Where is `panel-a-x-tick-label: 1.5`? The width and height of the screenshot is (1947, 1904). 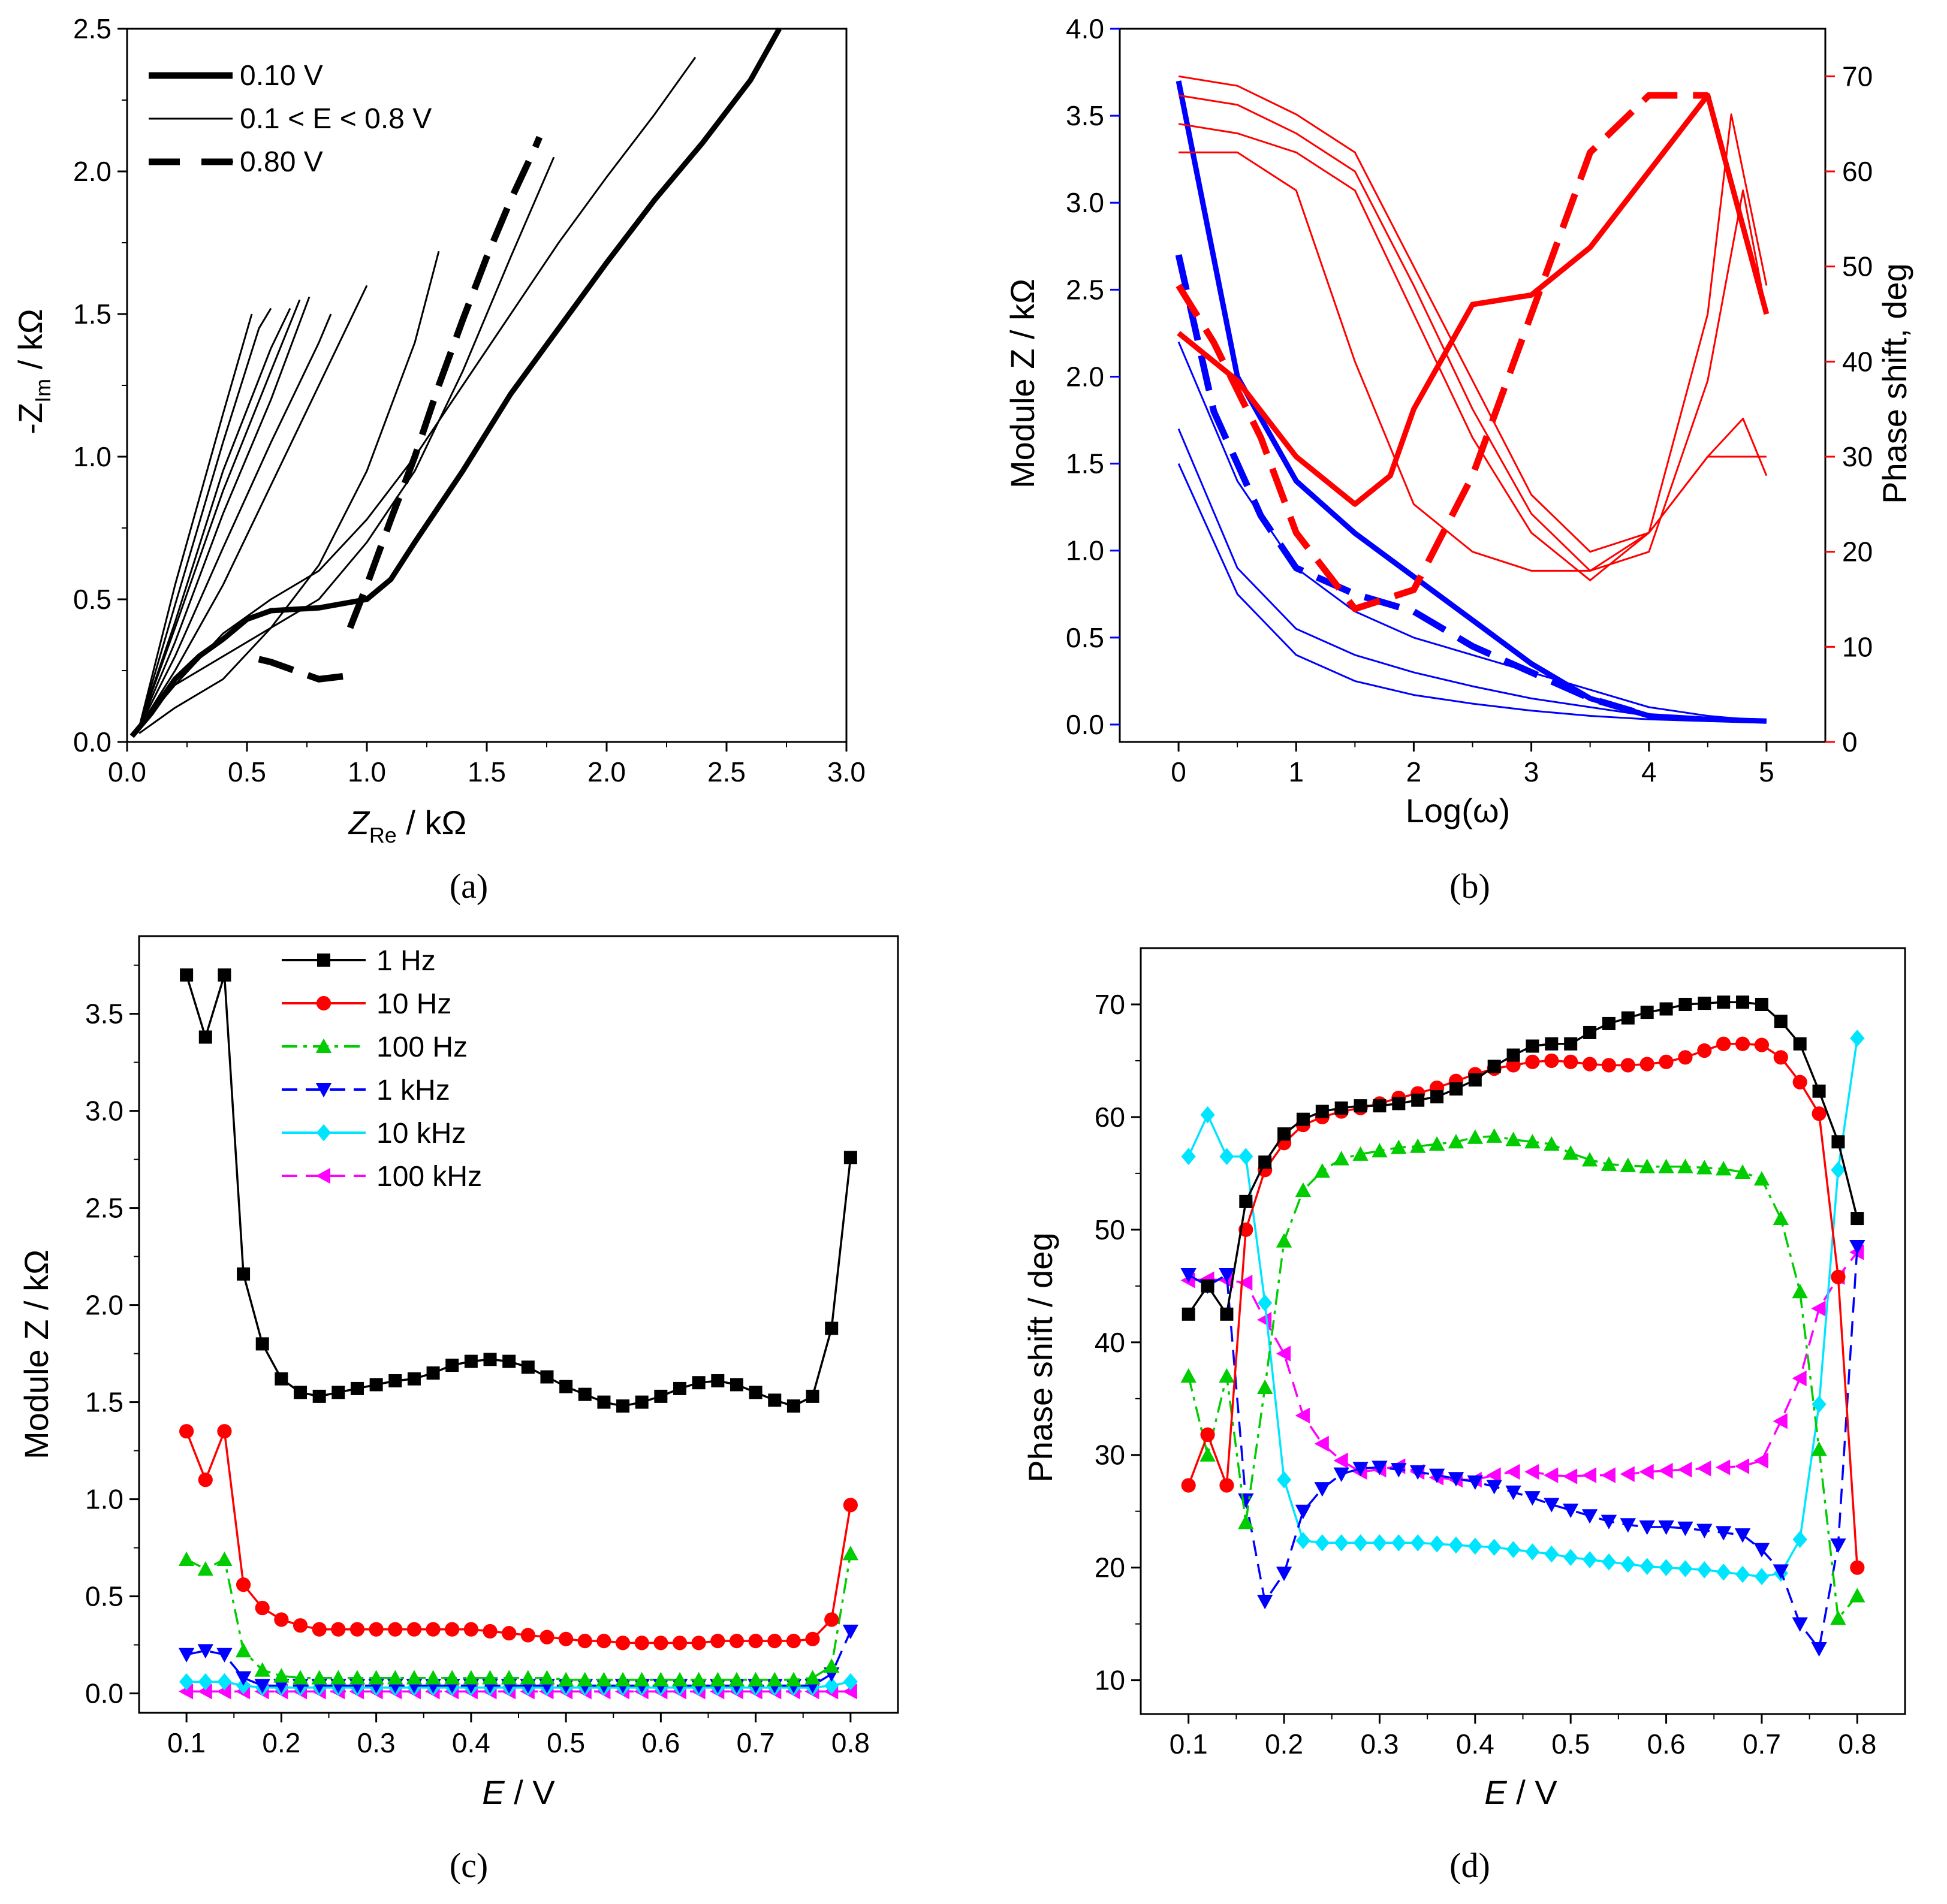 panel-a-x-tick-label: 1.5 is located at coordinates (487, 771).